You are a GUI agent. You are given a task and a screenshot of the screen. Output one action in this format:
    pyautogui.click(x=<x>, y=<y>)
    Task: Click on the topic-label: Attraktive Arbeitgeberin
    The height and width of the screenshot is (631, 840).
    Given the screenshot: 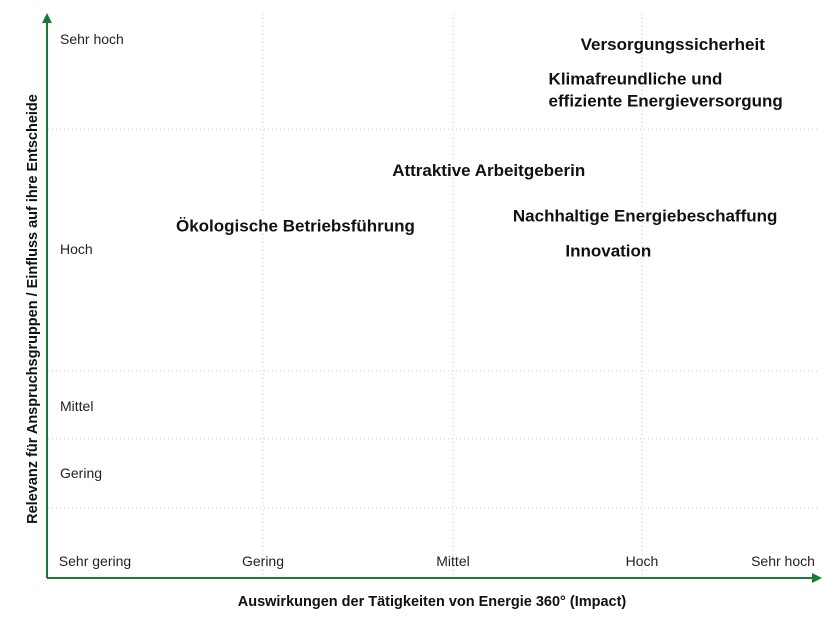 What is the action you would take?
    pyautogui.click(x=488, y=170)
    